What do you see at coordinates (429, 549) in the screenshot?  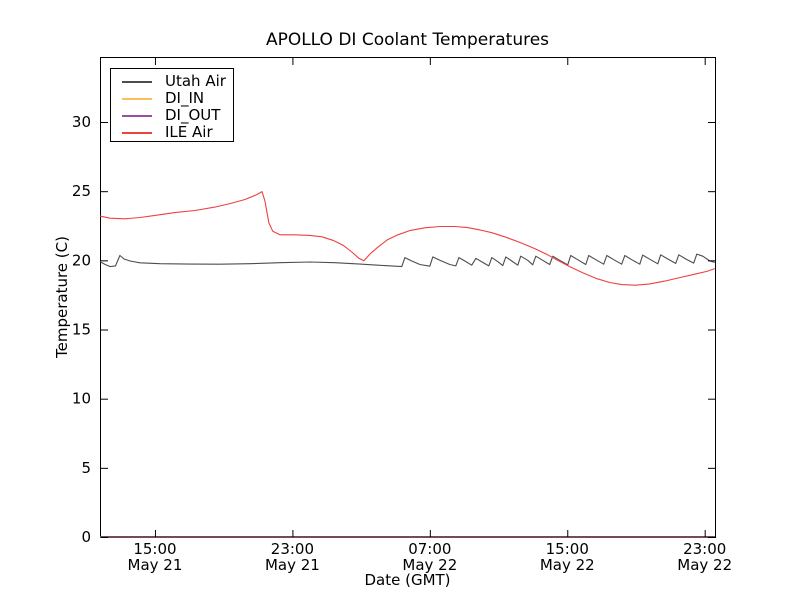 I see `x-tick-time-label: 07:00` at bounding box center [429, 549].